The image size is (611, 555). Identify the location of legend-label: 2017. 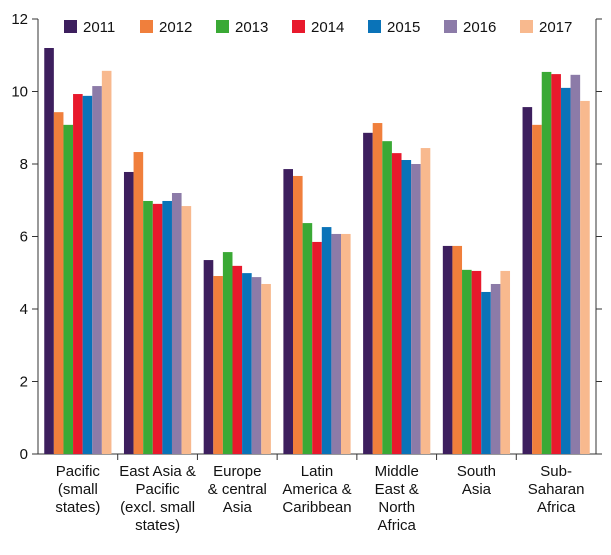
(555, 27).